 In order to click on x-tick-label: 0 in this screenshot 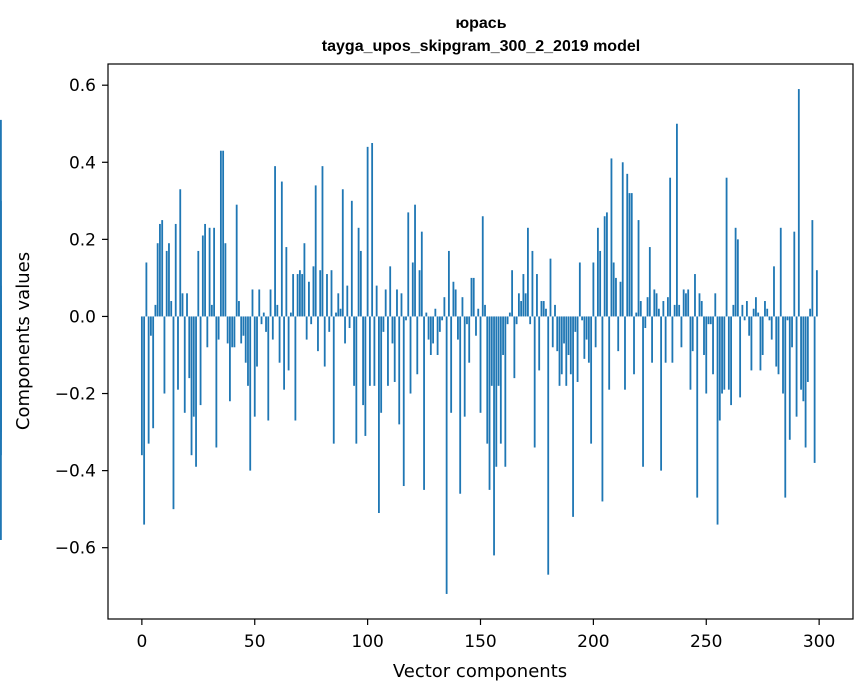, I will do `click(141, 642)`.